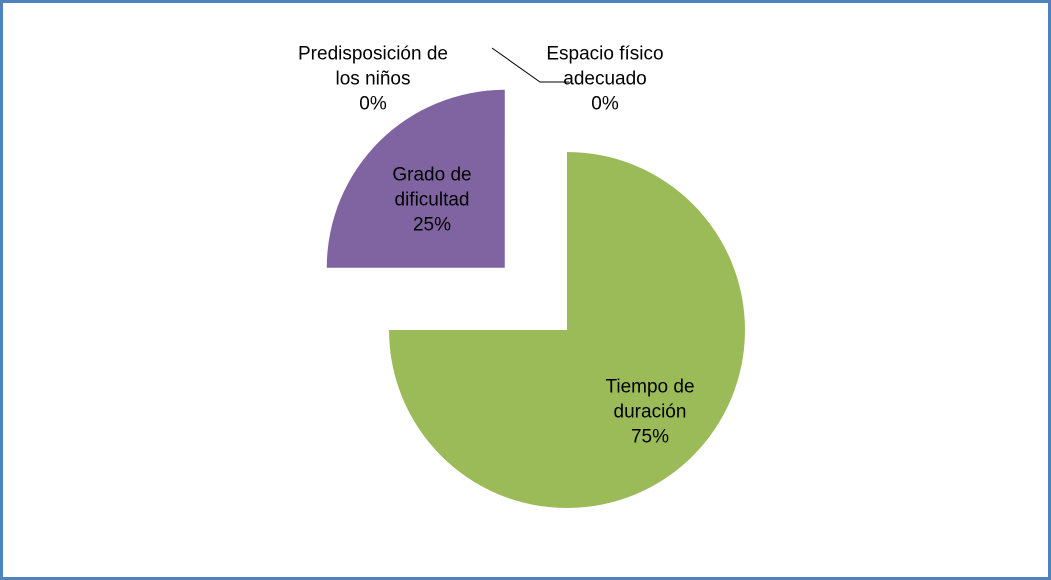 The height and width of the screenshot is (580, 1051). I want to click on value-label: 25%, so click(432, 225).